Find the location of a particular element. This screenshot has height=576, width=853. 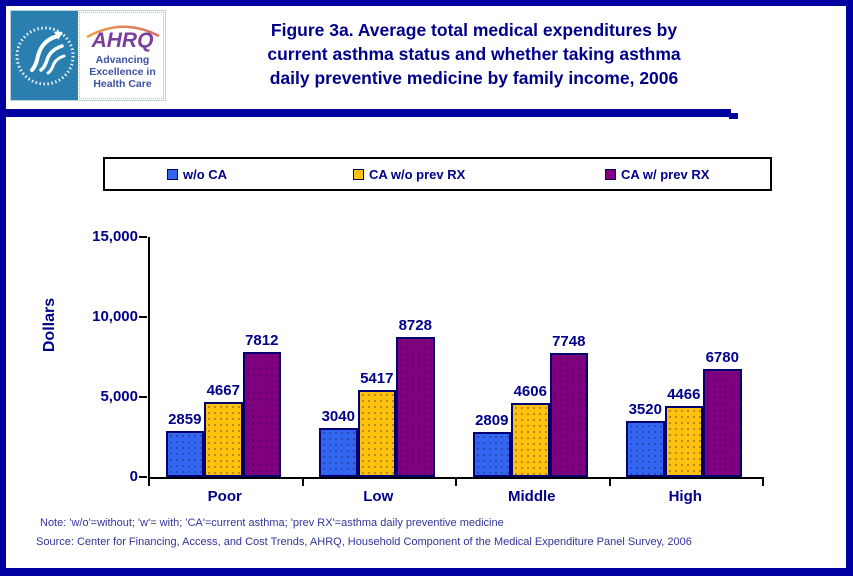

category-label: Middle is located at coordinates (532, 496).